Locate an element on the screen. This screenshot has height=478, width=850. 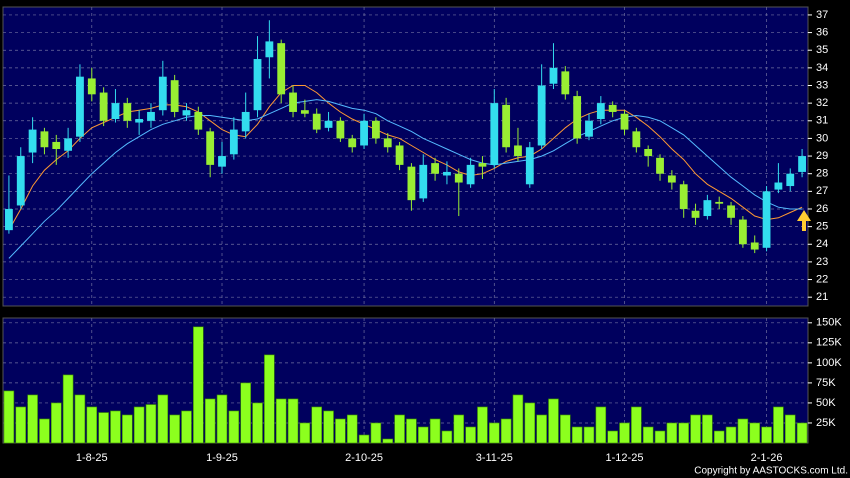
x-tick-label: 1-9-25 is located at coordinates (222, 458).